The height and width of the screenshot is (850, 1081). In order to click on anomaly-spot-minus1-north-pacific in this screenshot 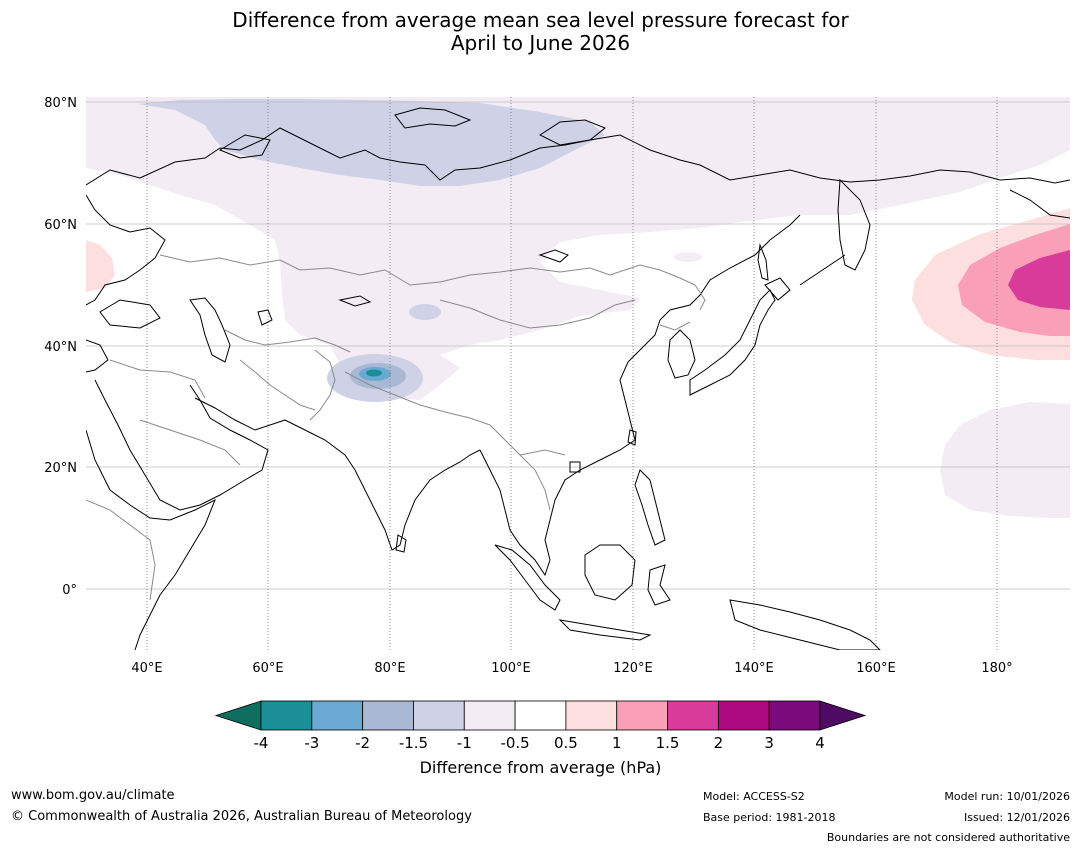, I will do `click(688, 257)`.